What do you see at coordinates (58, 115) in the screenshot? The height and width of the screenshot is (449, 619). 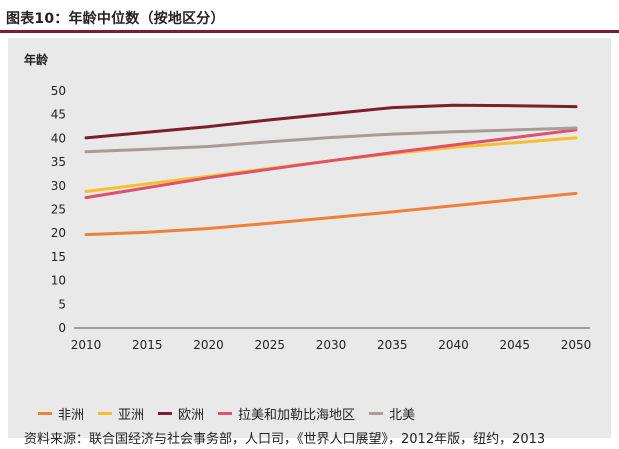 I see `y-tick-label: 45` at bounding box center [58, 115].